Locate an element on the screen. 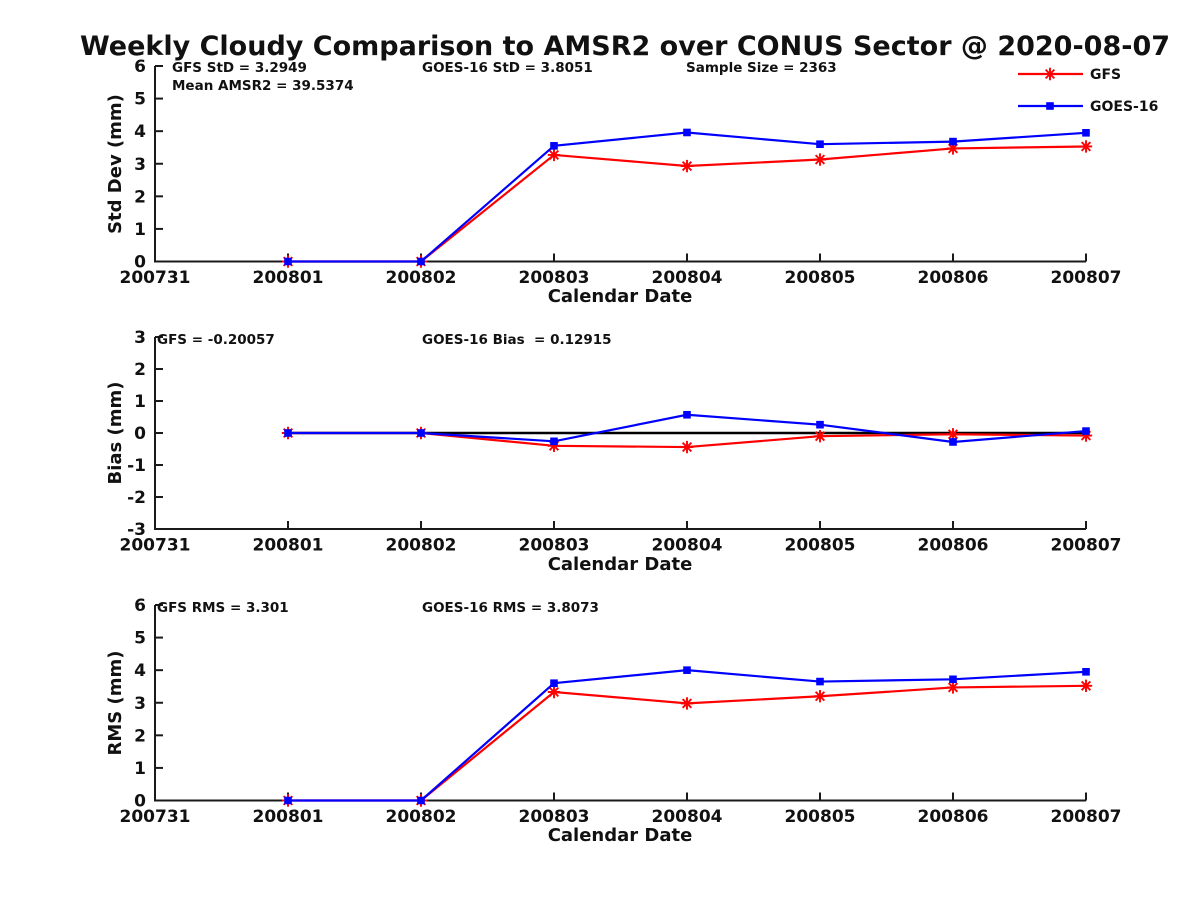  y-tick-label: 4 is located at coordinates (140, 132).